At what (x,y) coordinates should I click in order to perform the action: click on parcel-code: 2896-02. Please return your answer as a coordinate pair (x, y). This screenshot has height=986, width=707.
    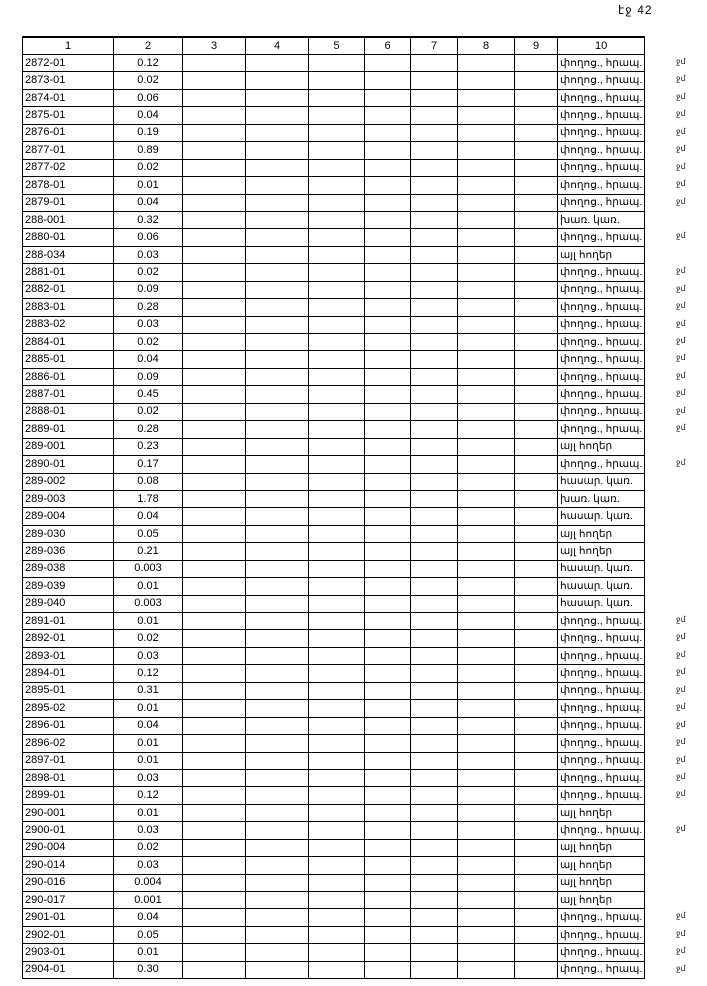
    Looking at the image, I should click on (68, 743).